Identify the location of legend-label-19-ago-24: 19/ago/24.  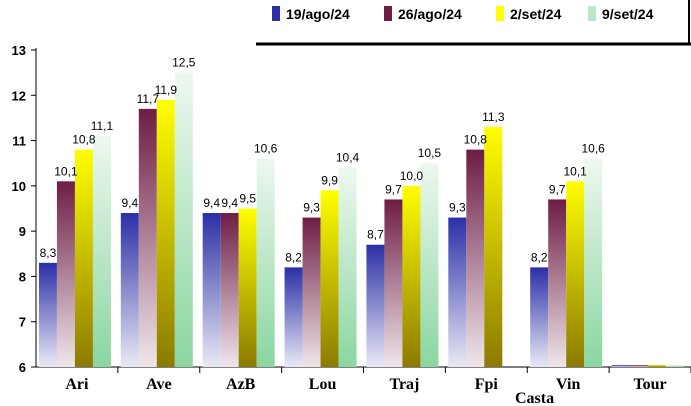
(318, 14).